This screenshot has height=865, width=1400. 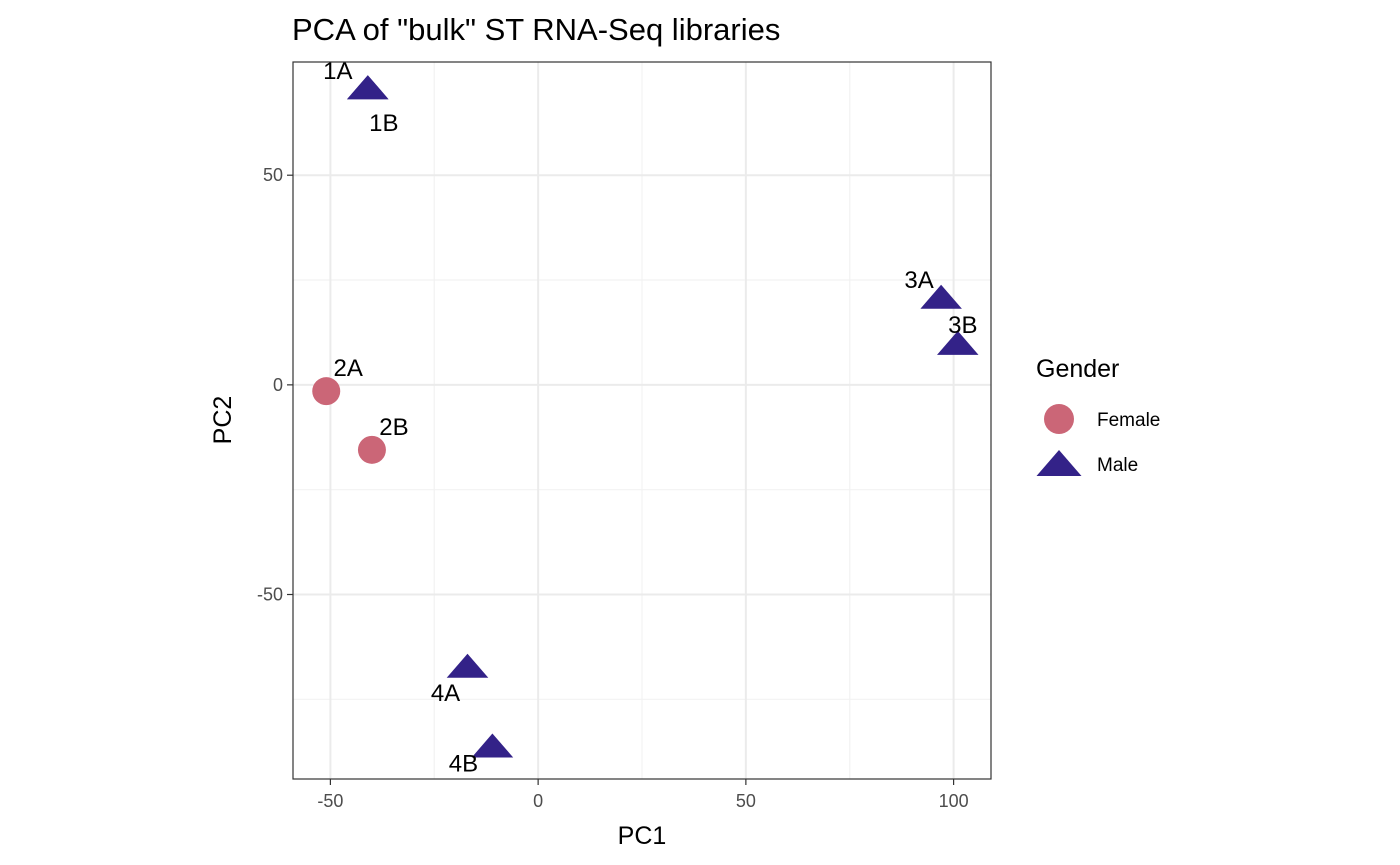 I want to click on chart-title: PCA of "bulk" ST RNA-Seq libraries, so click(x=536, y=29).